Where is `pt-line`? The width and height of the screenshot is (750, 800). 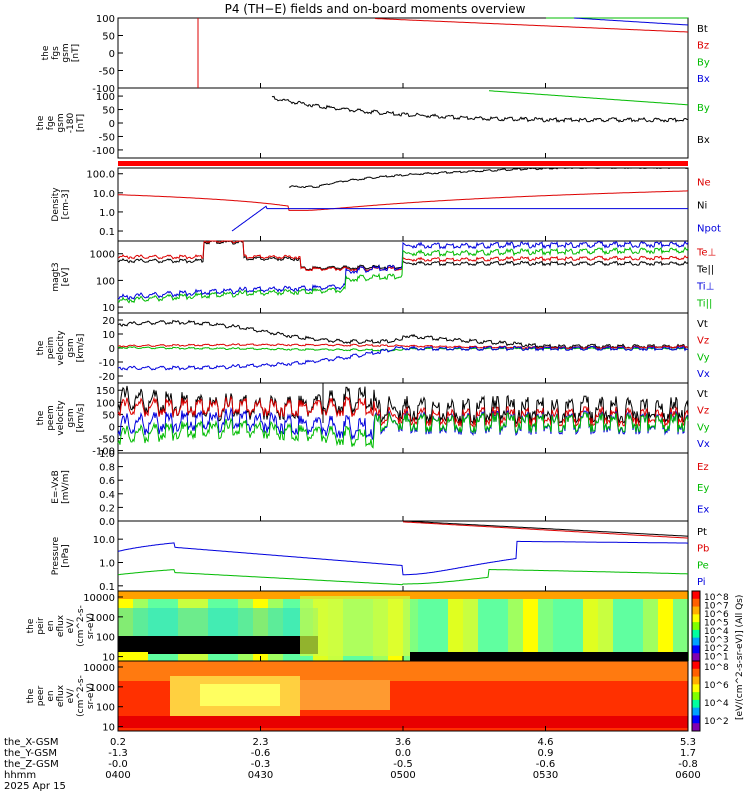 pt-line is located at coordinates (545, 528).